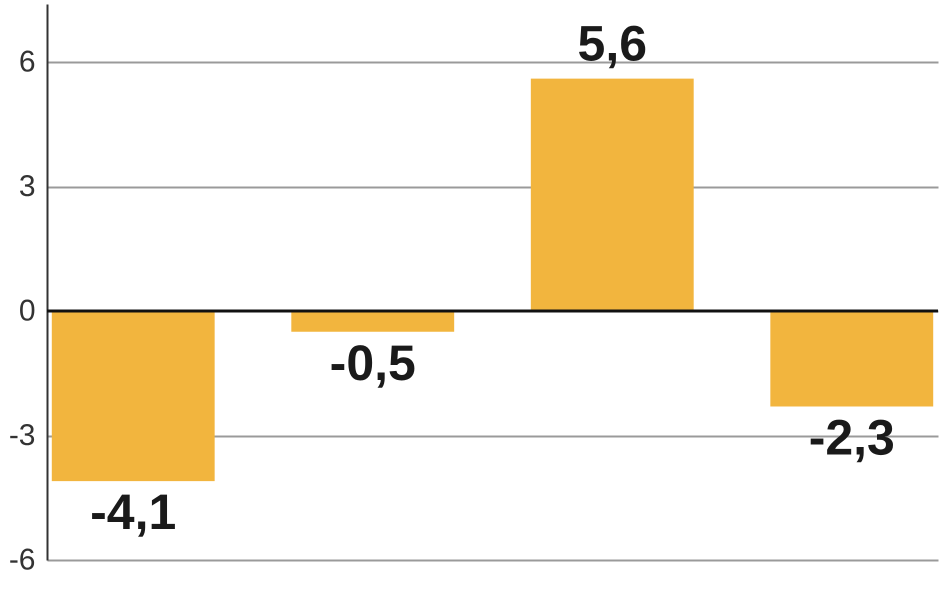  Describe the element at coordinates (22, 435) in the screenshot. I see `y-tick-label: -3` at that location.